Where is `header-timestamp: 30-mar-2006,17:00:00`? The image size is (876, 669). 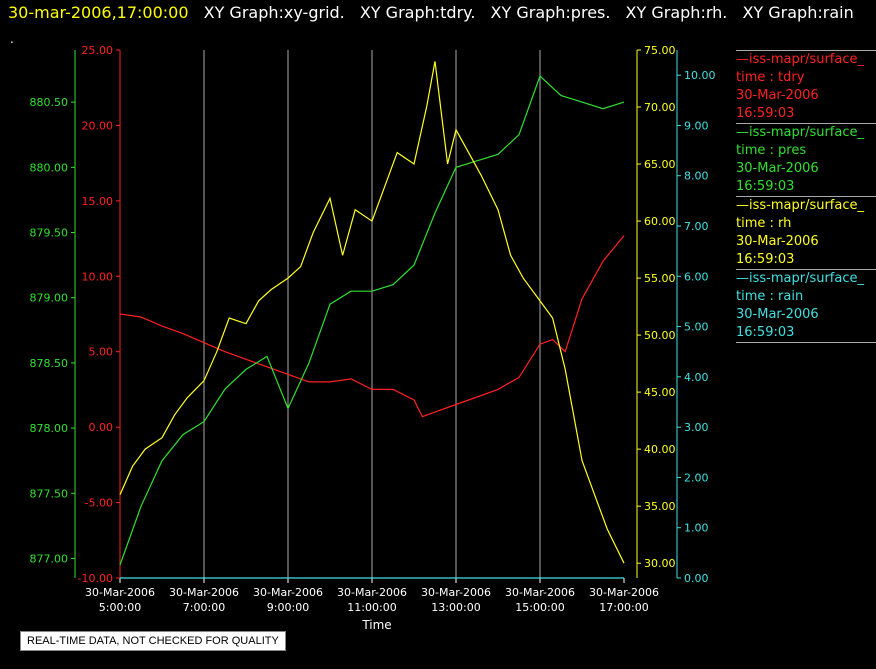 header-timestamp: 30-mar-2006,17:00:00 is located at coordinates (98, 12).